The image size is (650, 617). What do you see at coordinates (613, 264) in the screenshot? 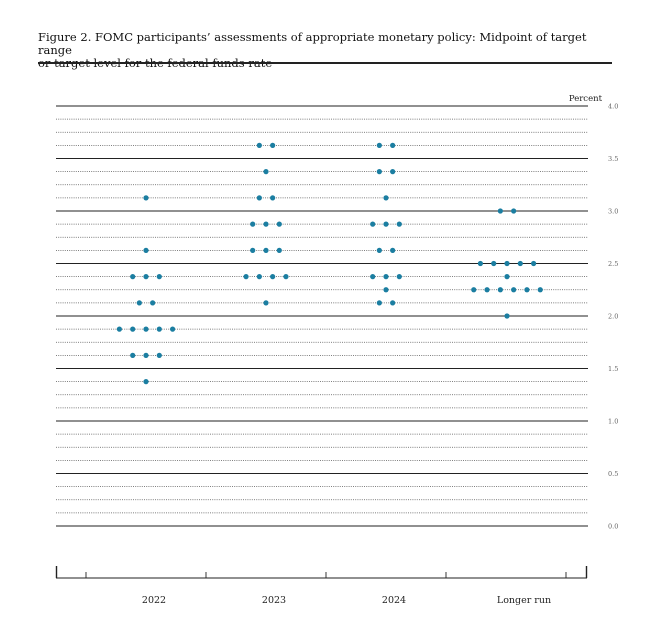
I see `y-tick-label: 2.5` at bounding box center [613, 264].